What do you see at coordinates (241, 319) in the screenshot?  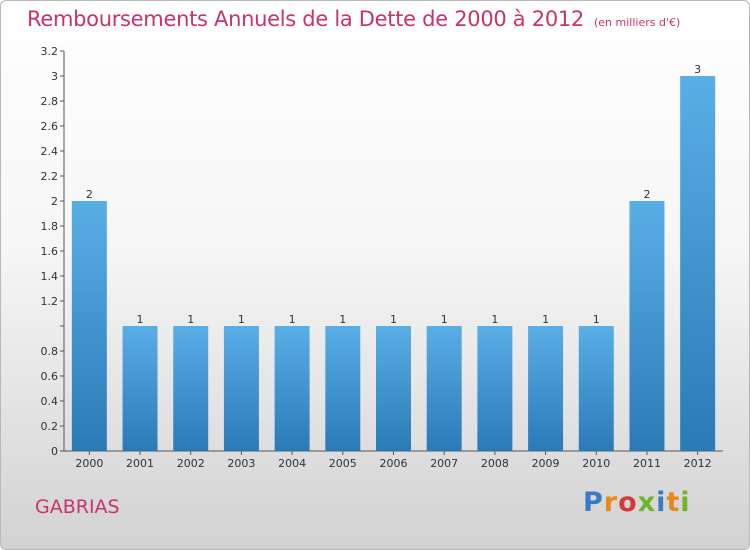 I see `value-label-2003: 1` at bounding box center [241, 319].